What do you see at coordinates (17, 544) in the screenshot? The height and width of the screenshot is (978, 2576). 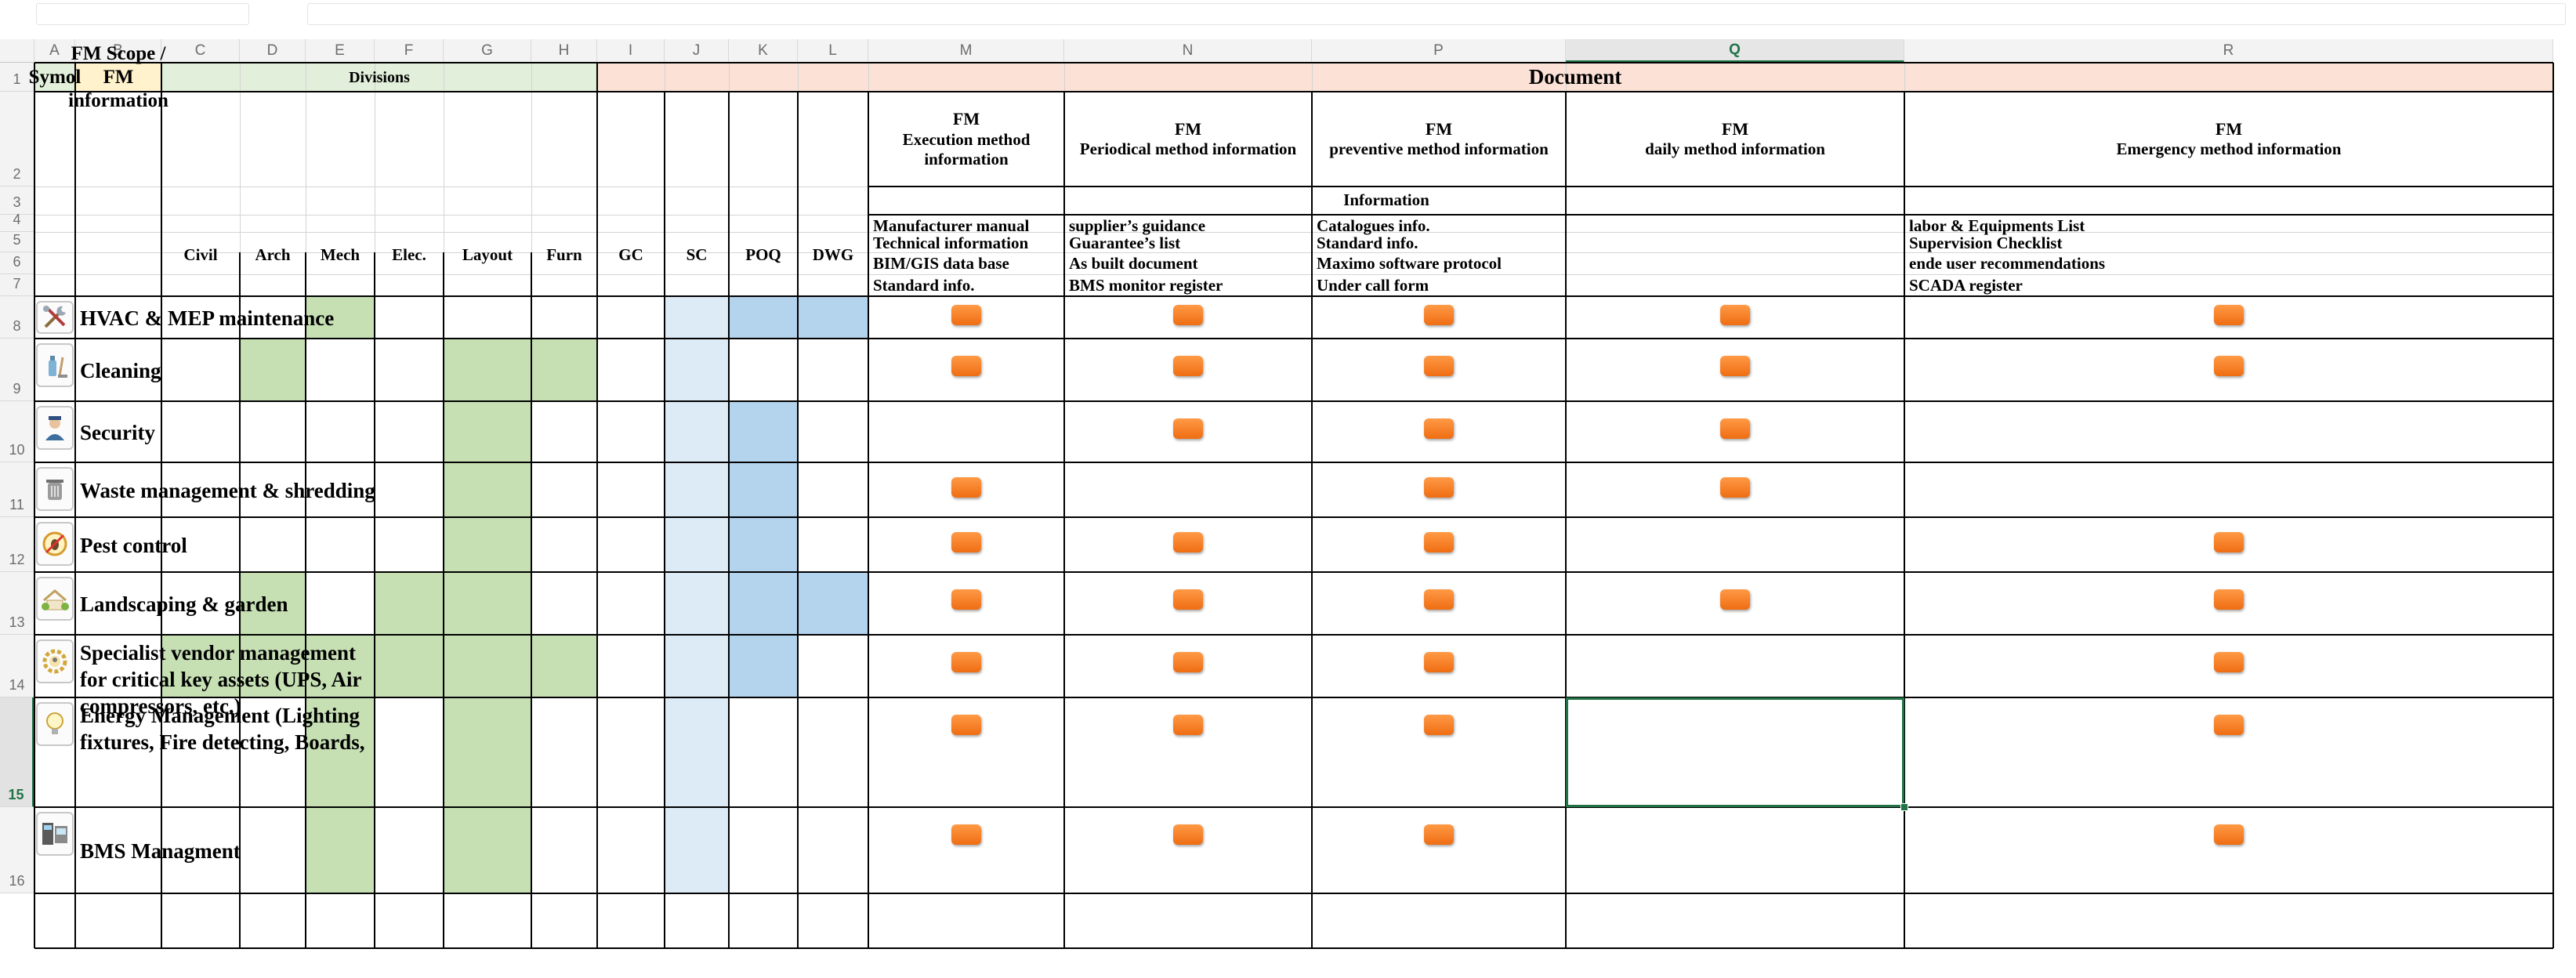 I see `row-header-12: 12` at bounding box center [17, 544].